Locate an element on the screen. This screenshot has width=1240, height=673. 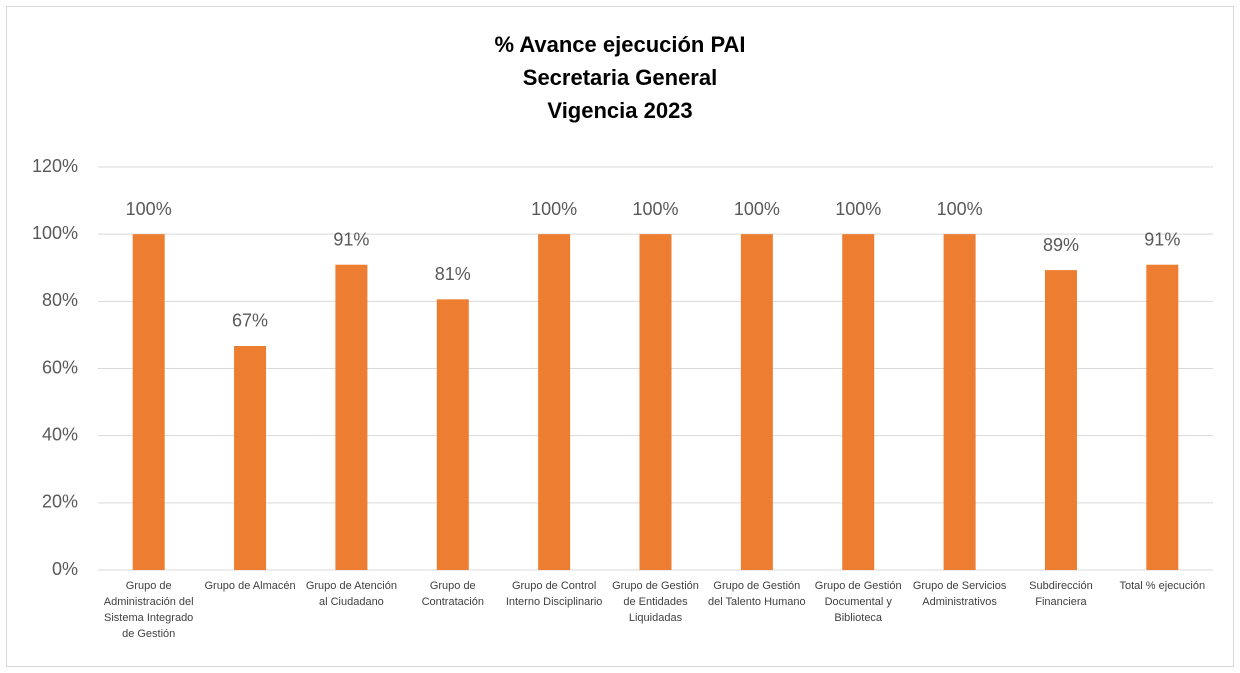
y-tick-label: 40% is located at coordinates (60, 434).